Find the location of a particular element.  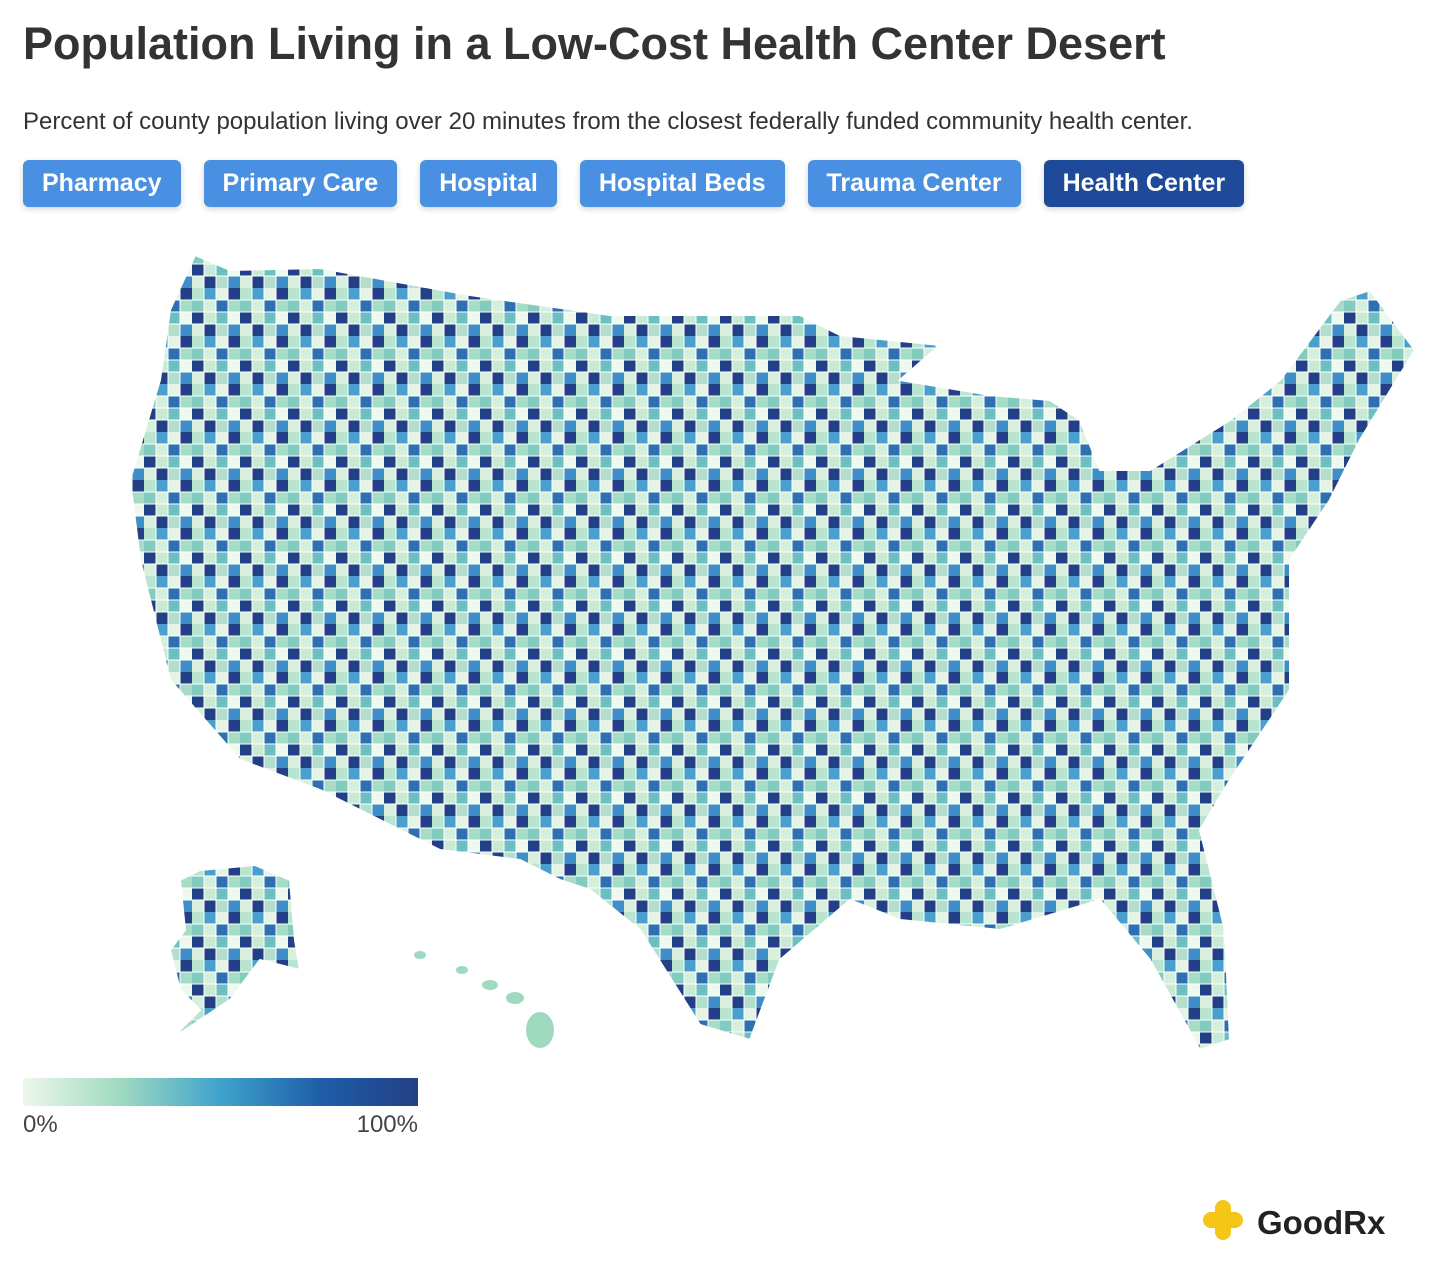

tab-button: Trauma Center is located at coordinates (914, 183).